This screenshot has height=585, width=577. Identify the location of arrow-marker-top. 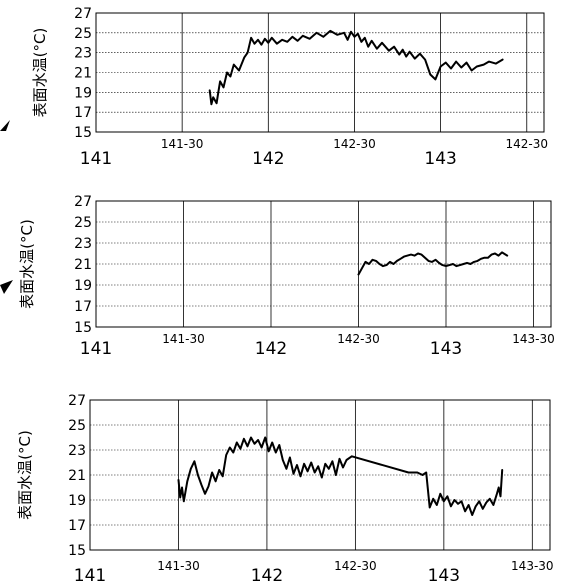
(5, 125).